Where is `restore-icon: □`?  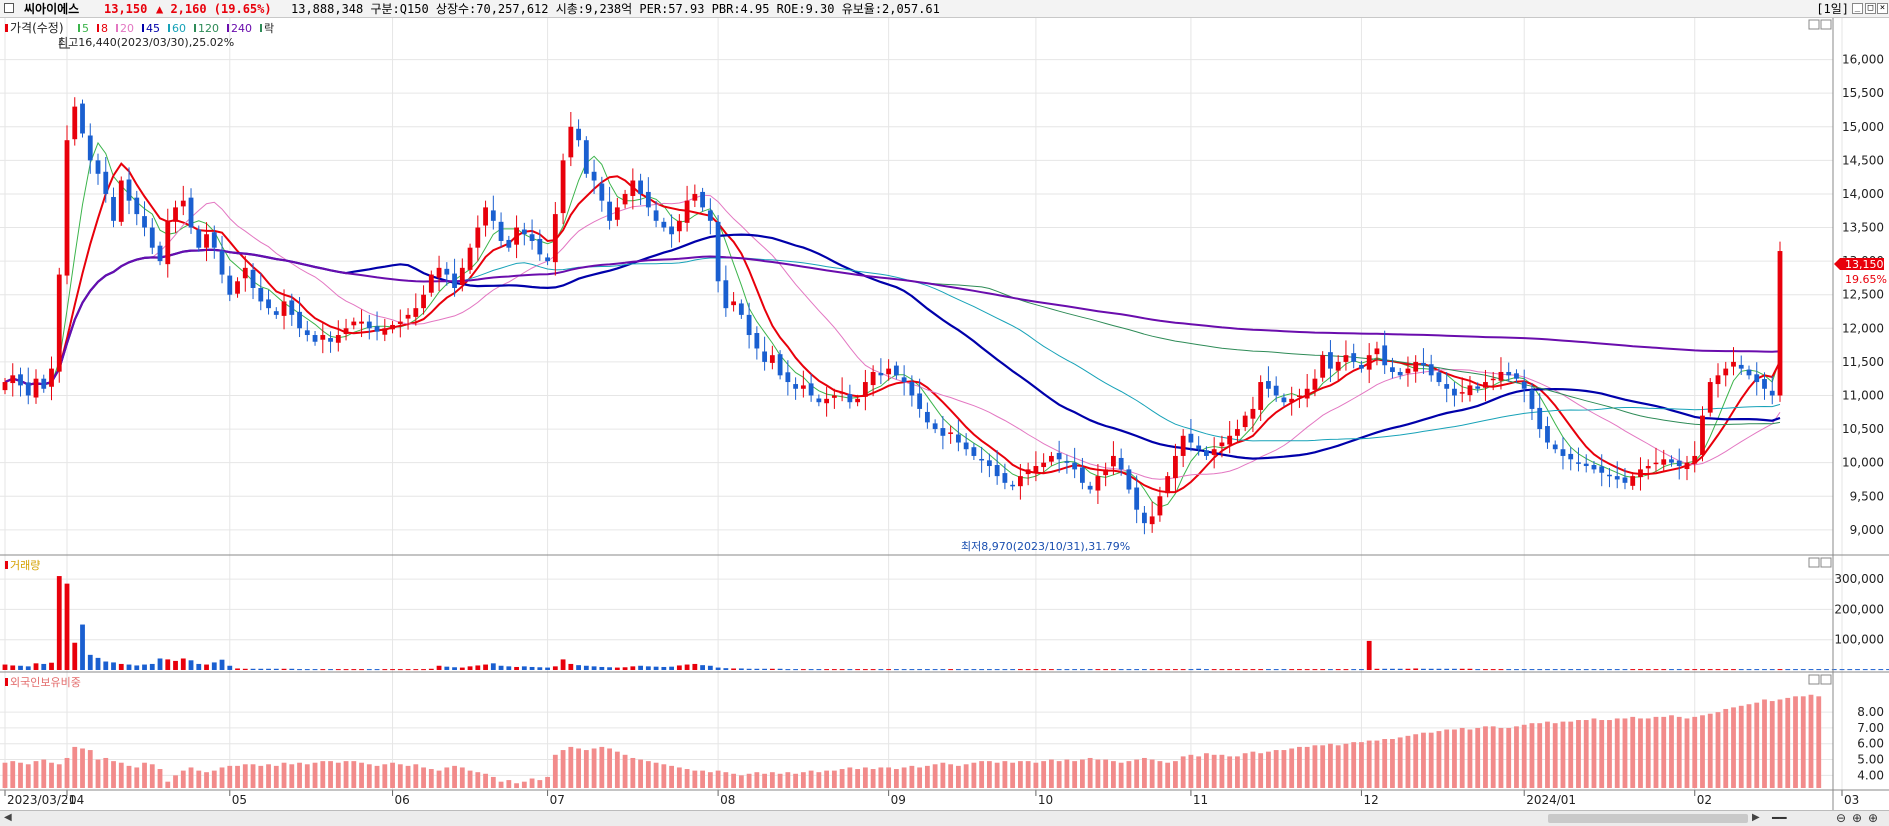
restore-icon: □ is located at coordinates (1870, 8).